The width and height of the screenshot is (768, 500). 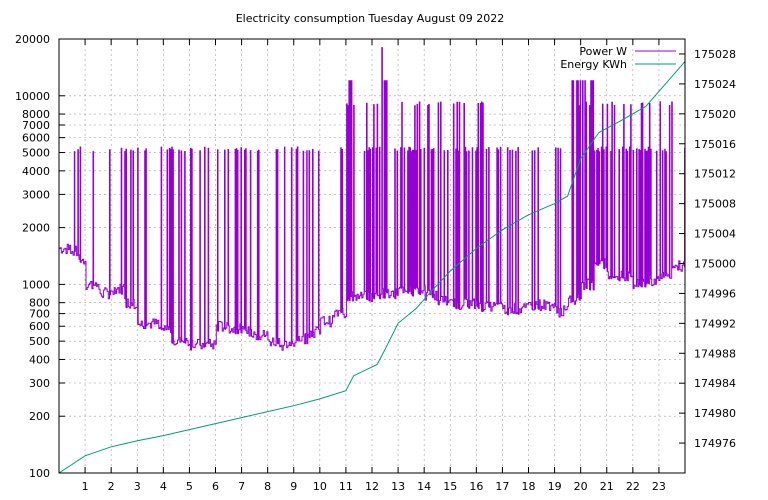 I want to click on y-tick-label-left: 7000, so click(x=36, y=125).